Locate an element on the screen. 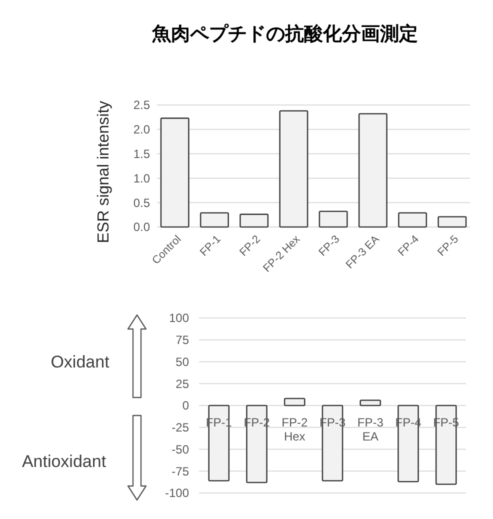 This screenshot has height=519, width=493. y-tick-label: 0.0 is located at coordinates (141, 227).